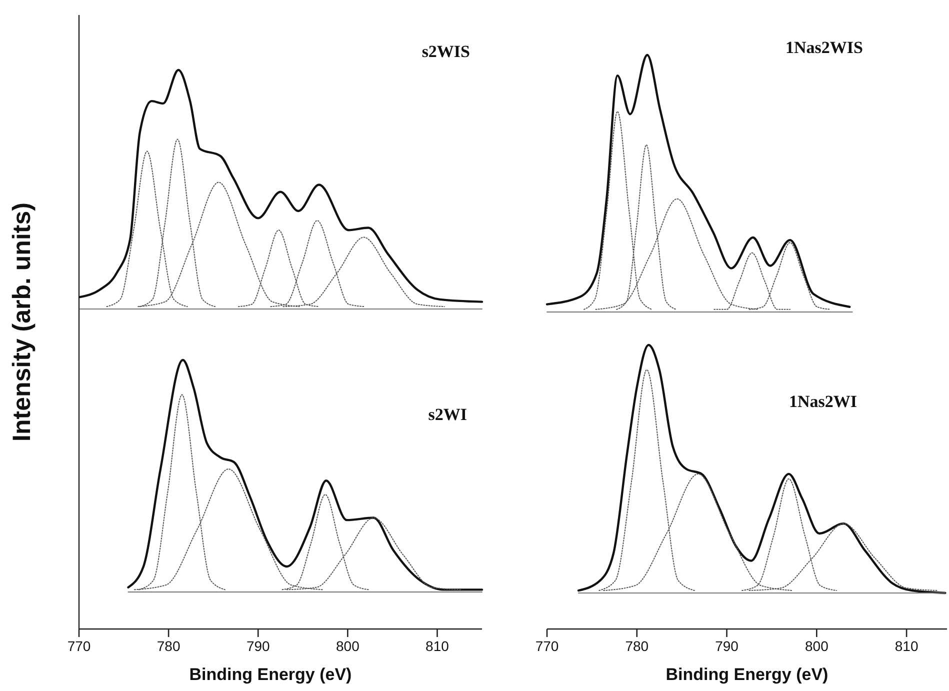  What do you see at coordinates (824, 47) in the screenshot?
I see `chart-title: 1Nas2WIS` at bounding box center [824, 47].